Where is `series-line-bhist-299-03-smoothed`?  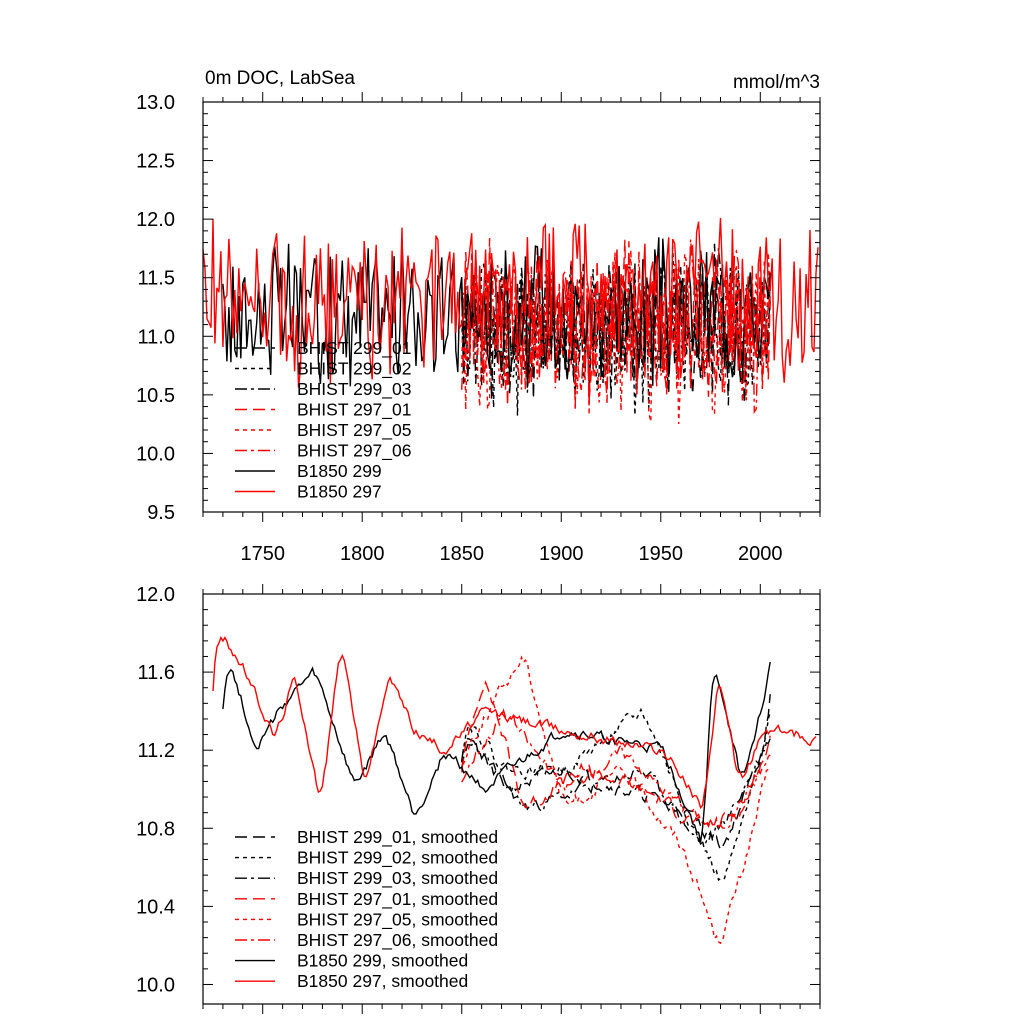 series-line-bhist-299-03-smoothed is located at coordinates (616, 792).